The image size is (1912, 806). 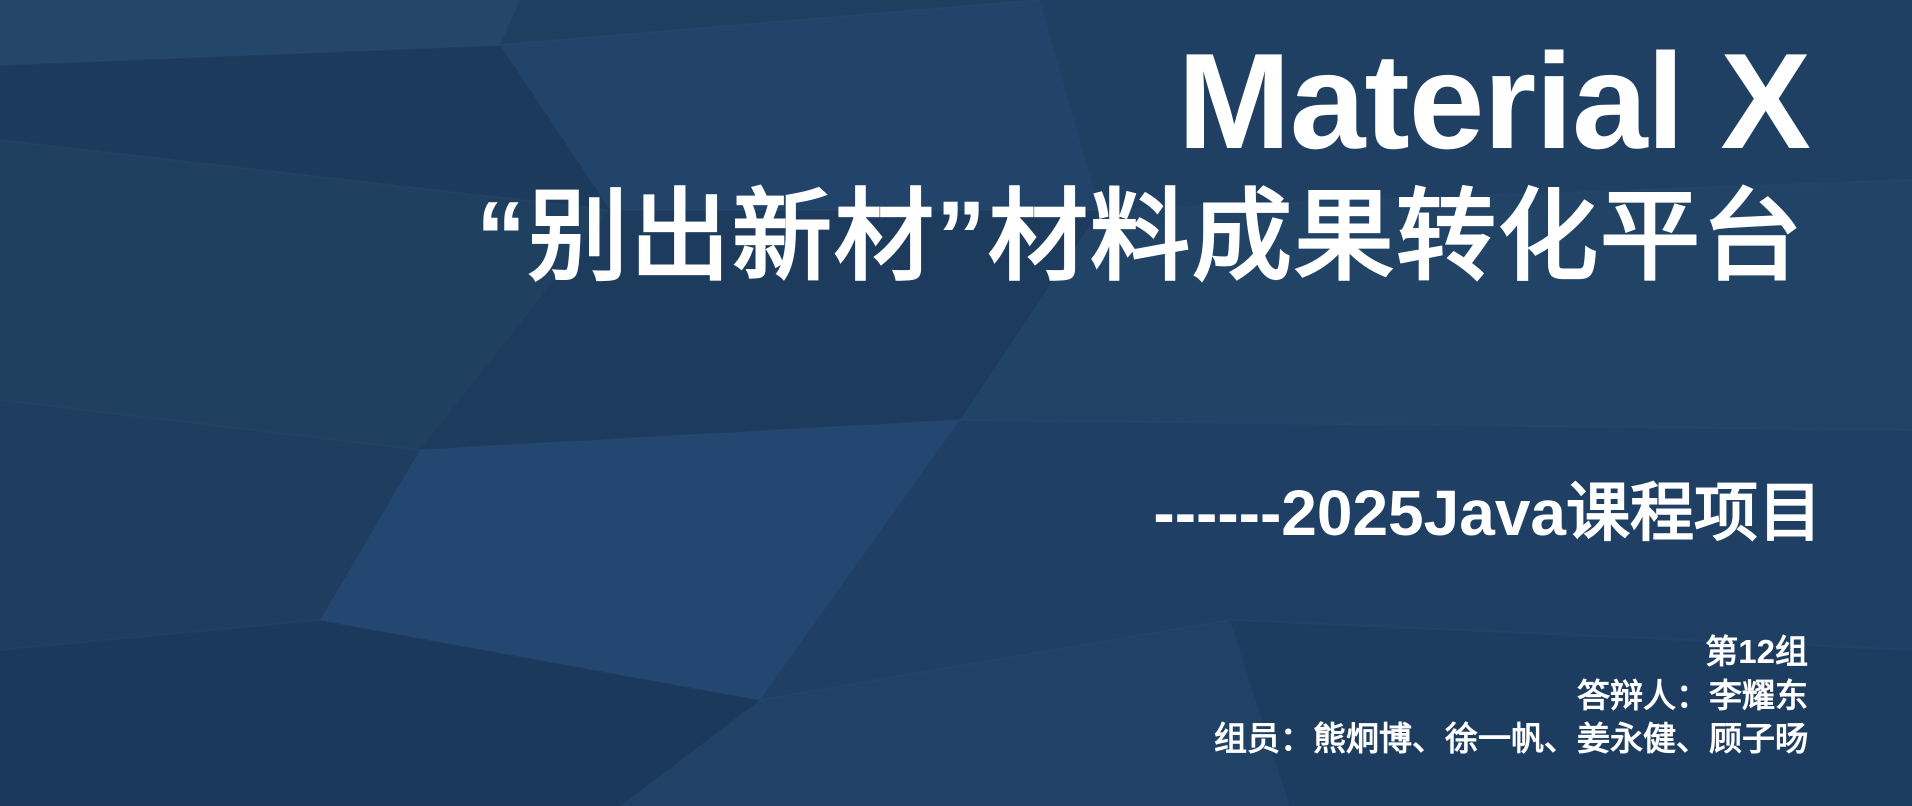 What do you see at coordinates (1511, 738) in the screenshot?
I see `team-members: 组员：熊炯博、徐一帆、姜永健、顾子旸` at bounding box center [1511, 738].